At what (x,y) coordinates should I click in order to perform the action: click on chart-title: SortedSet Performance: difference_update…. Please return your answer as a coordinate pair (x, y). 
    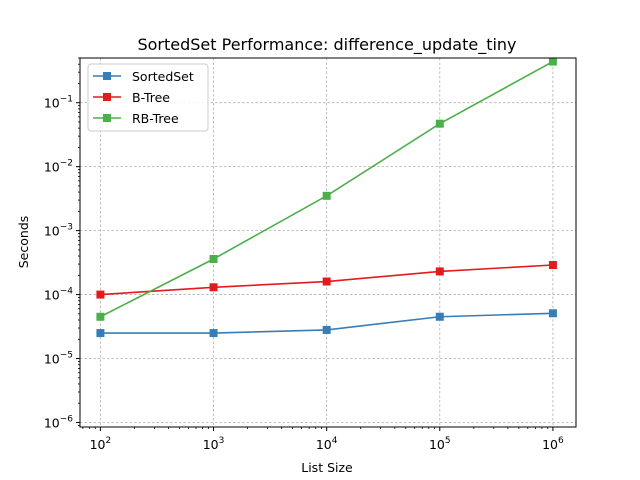
    Looking at the image, I should click on (326, 45).